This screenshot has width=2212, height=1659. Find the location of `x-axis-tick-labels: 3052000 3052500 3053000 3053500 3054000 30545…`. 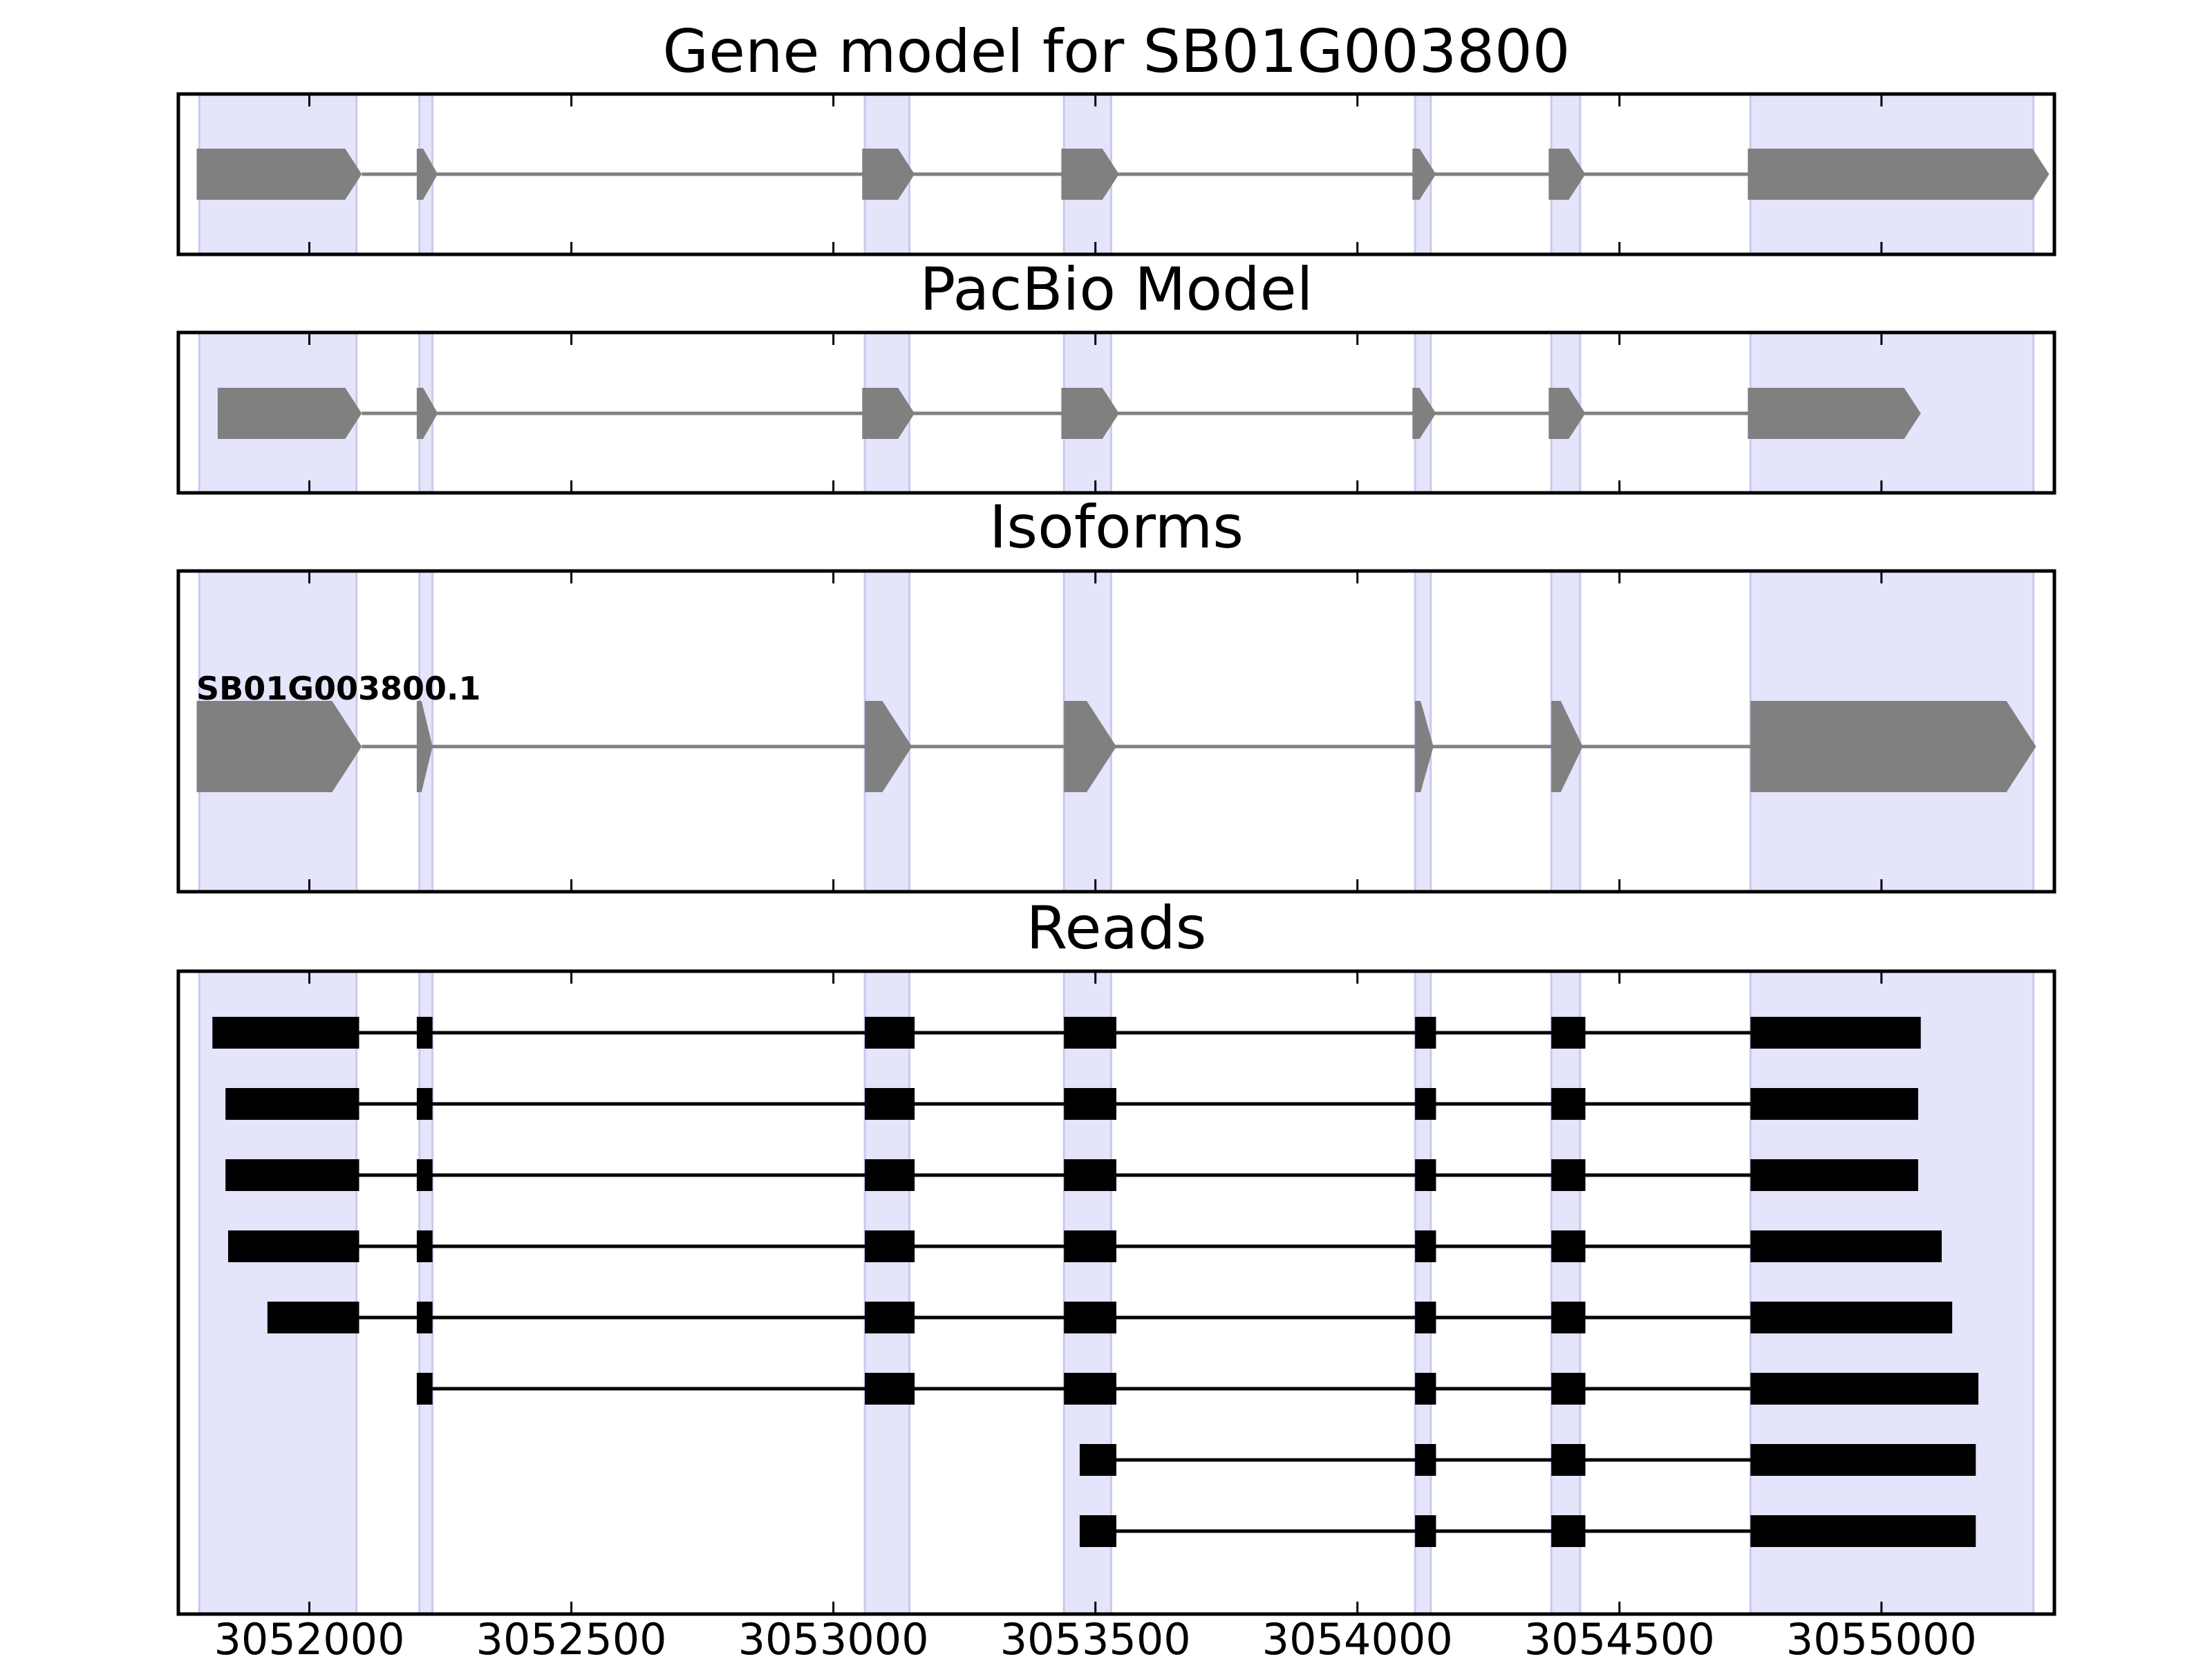

x-axis-tick-labels: 3052000 3052500 3053000 3053500 3054000 30545… is located at coordinates (1095, 1637).